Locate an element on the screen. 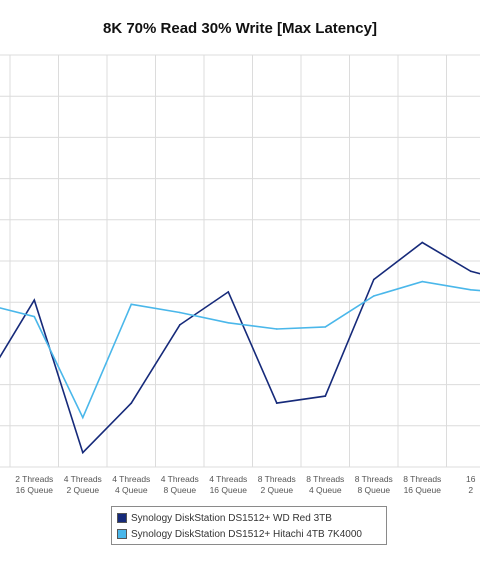 The image size is (480, 570). legend-item: Synology DiskStation DS1512+ WD Red 3TB is located at coordinates (251, 518).